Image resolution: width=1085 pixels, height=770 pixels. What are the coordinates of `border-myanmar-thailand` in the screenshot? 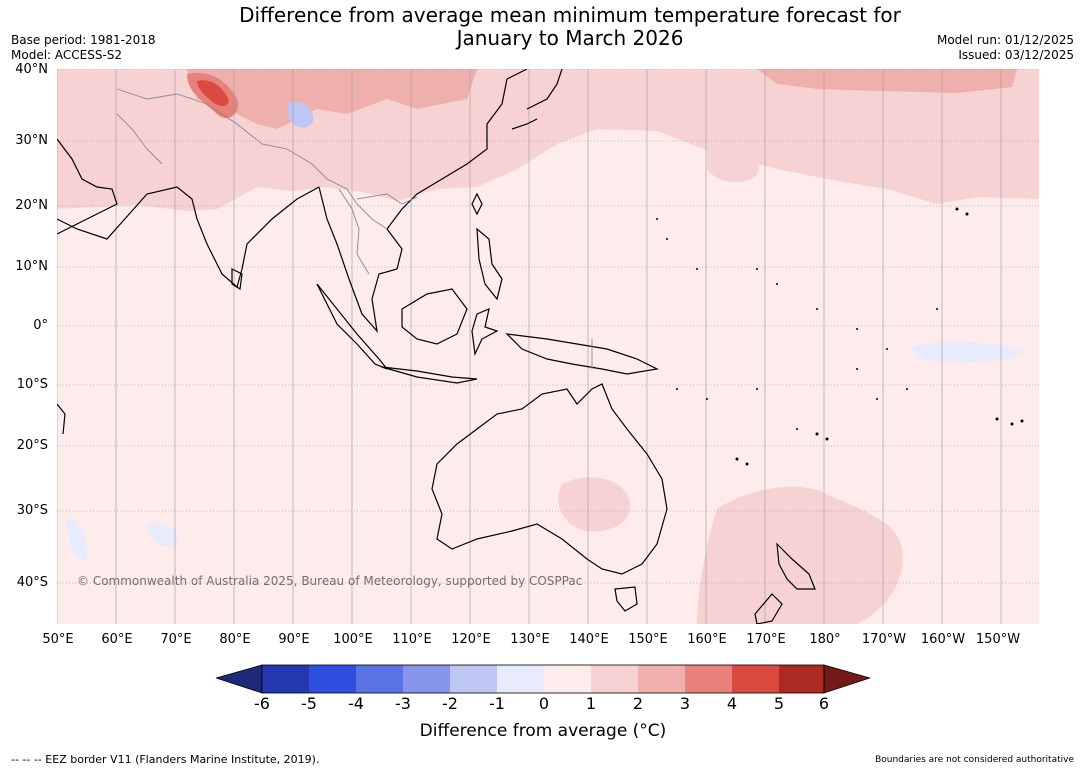 It's located at (354, 231).